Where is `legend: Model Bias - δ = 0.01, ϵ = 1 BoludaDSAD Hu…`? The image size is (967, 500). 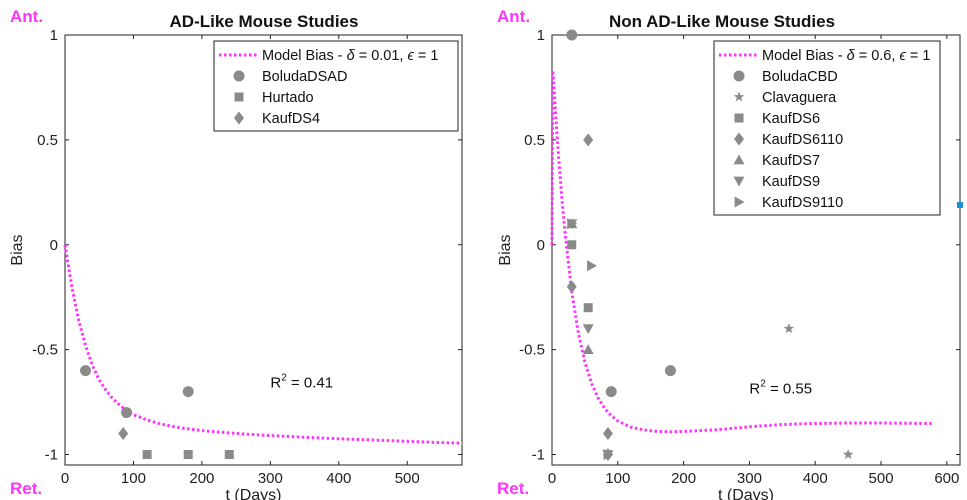 legend: Model Bias - δ = 0.01, ϵ = 1 BoludaDSAD Hu… is located at coordinates (336, 86).